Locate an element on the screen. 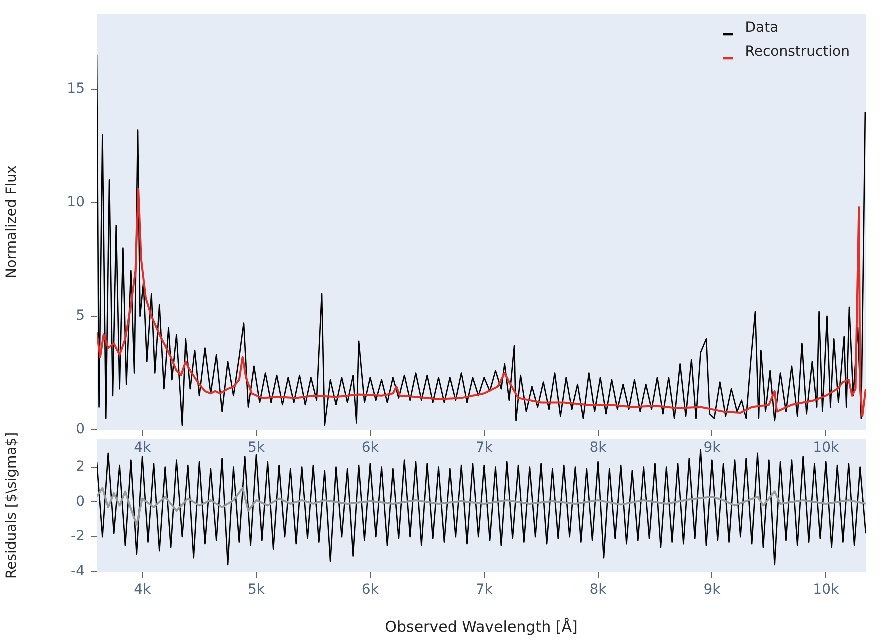 Image resolution: width=889 pixels, height=641 pixels. y-tick-label: 2 is located at coordinates (80, 466).